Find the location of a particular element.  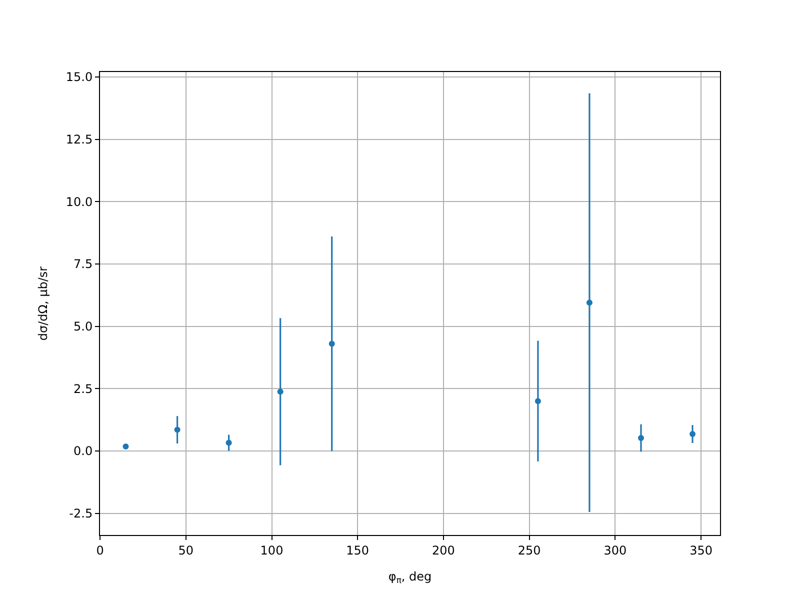

y-tick-label: 7.5 is located at coordinates (83, 264).